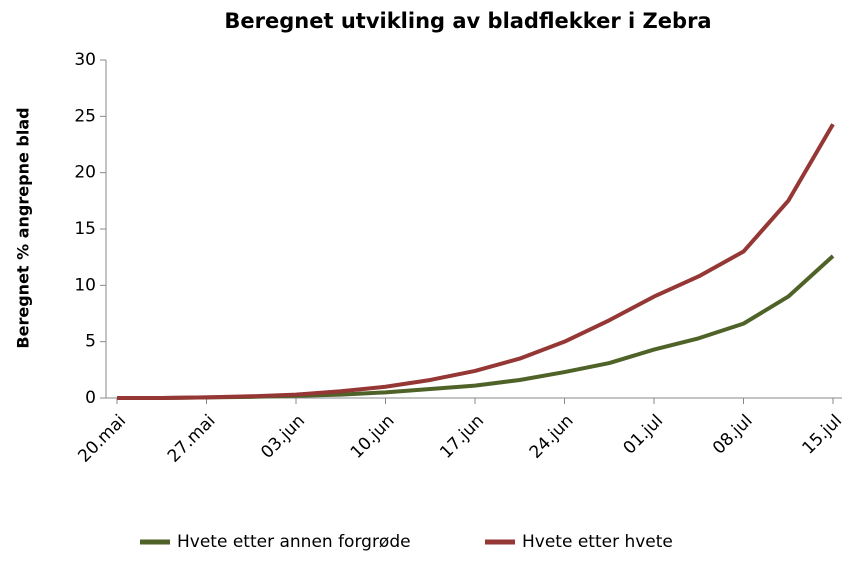 The image size is (849, 563). Describe the element at coordinates (462, 437) in the screenshot. I see `x-tick-label: 17.jun` at that location.